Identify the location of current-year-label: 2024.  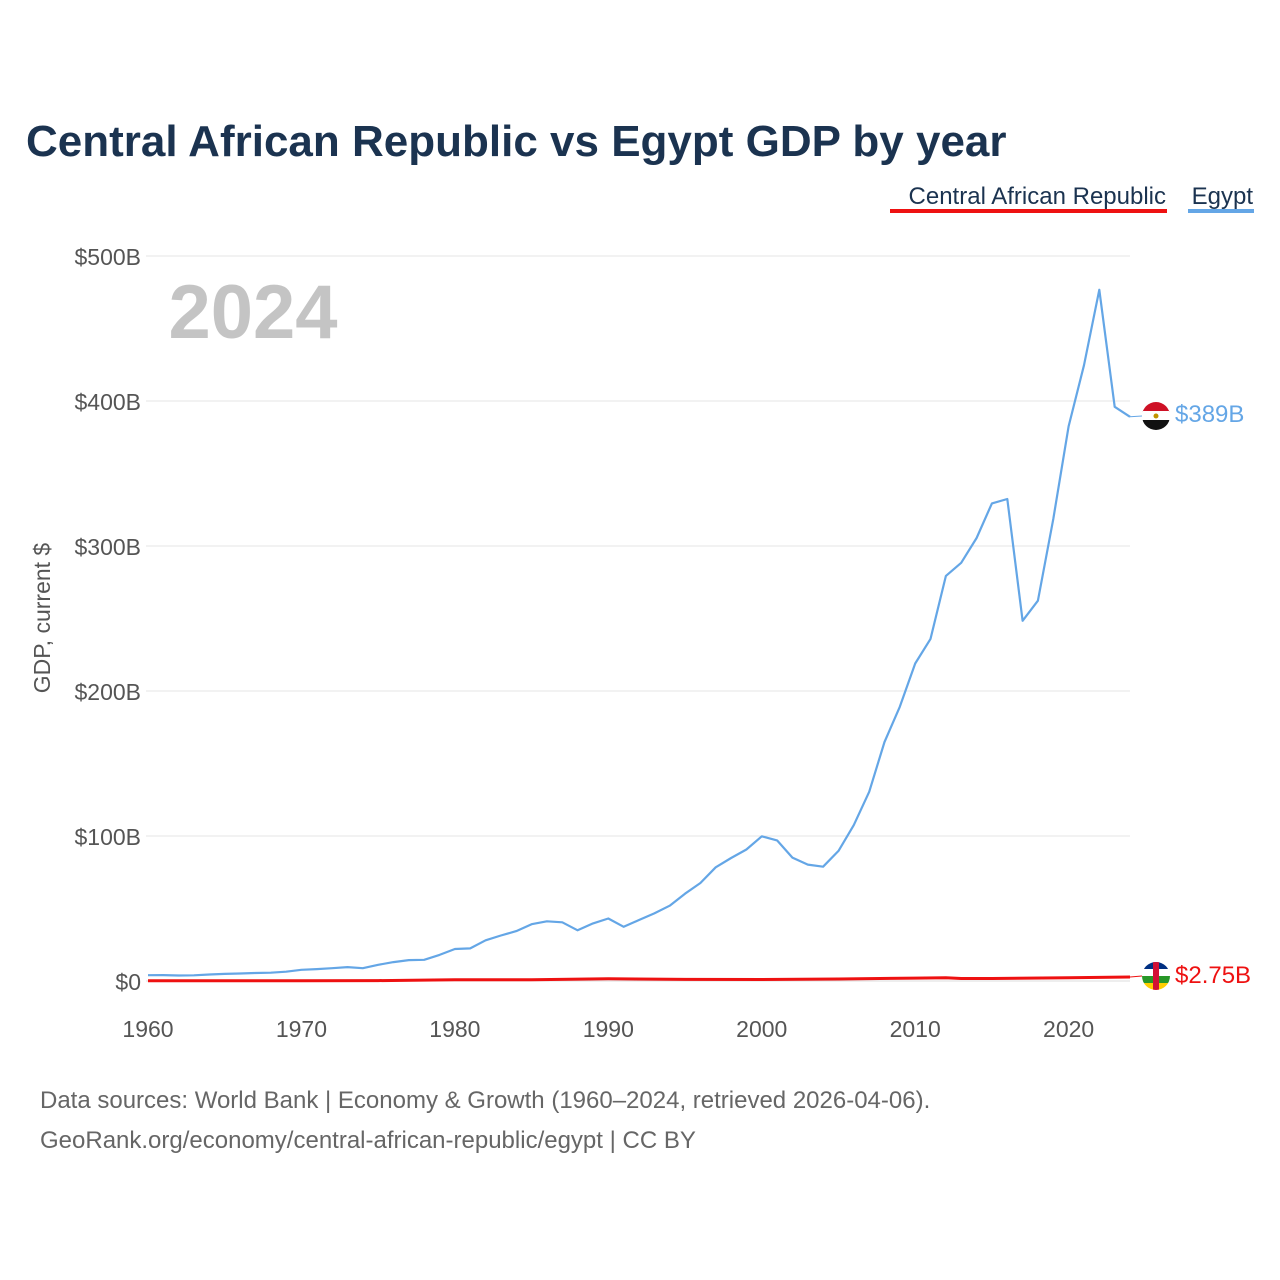
(252, 312).